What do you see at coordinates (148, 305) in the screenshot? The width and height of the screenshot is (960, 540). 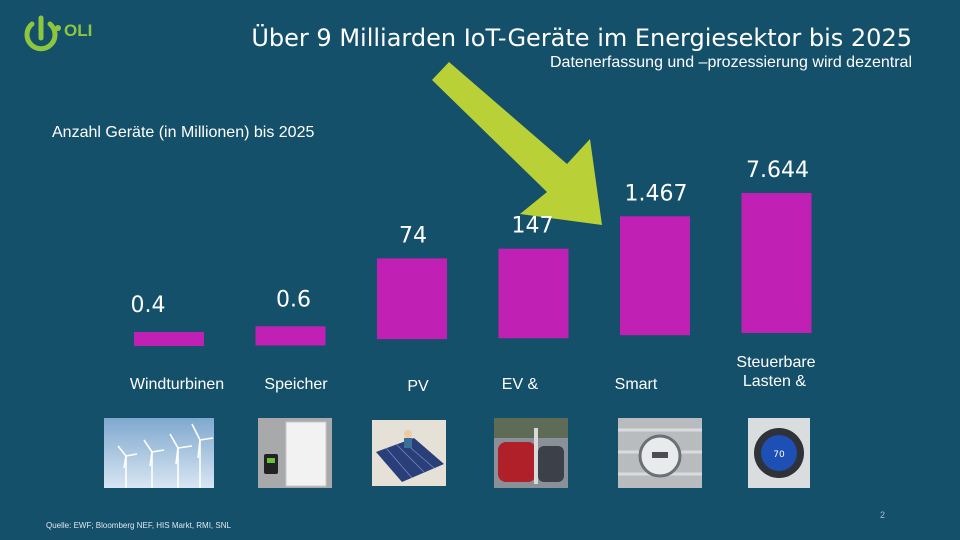 I see `value-label-0: 0.4` at bounding box center [148, 305].